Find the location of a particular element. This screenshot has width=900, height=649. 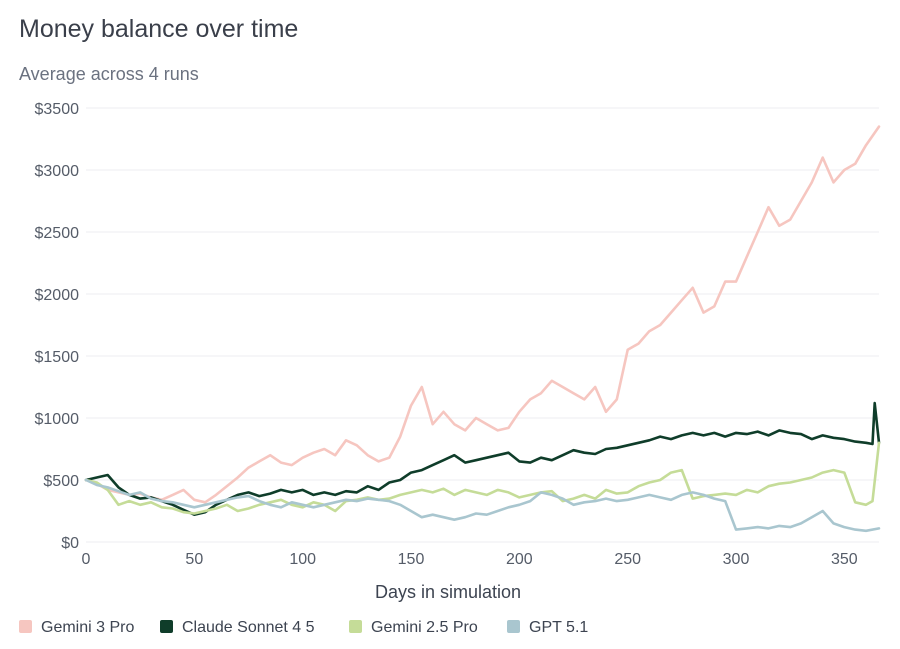

x-axis-title: Days in simulation is located at coordinates (448, 592).